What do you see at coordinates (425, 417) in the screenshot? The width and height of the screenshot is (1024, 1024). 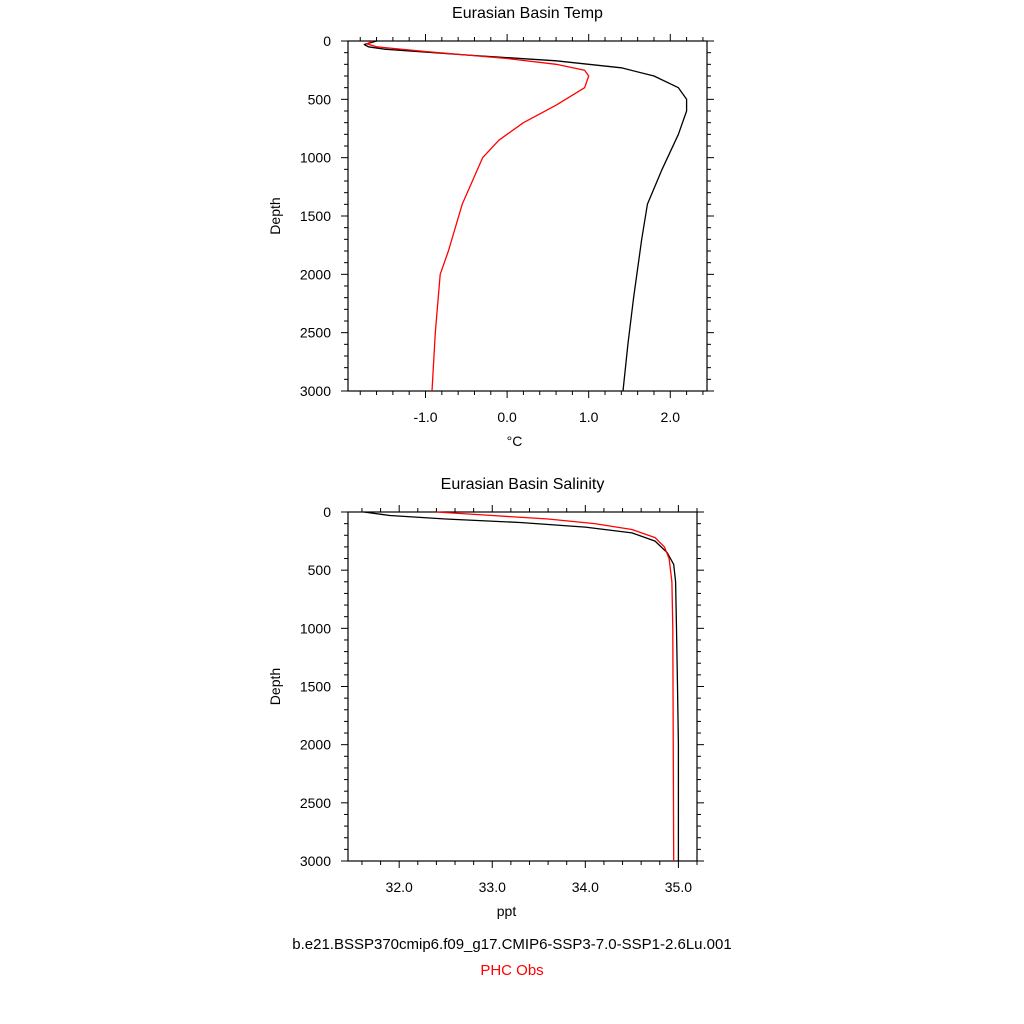 I see `x-tick-label: -1.0` at bounding box center [425, 417].